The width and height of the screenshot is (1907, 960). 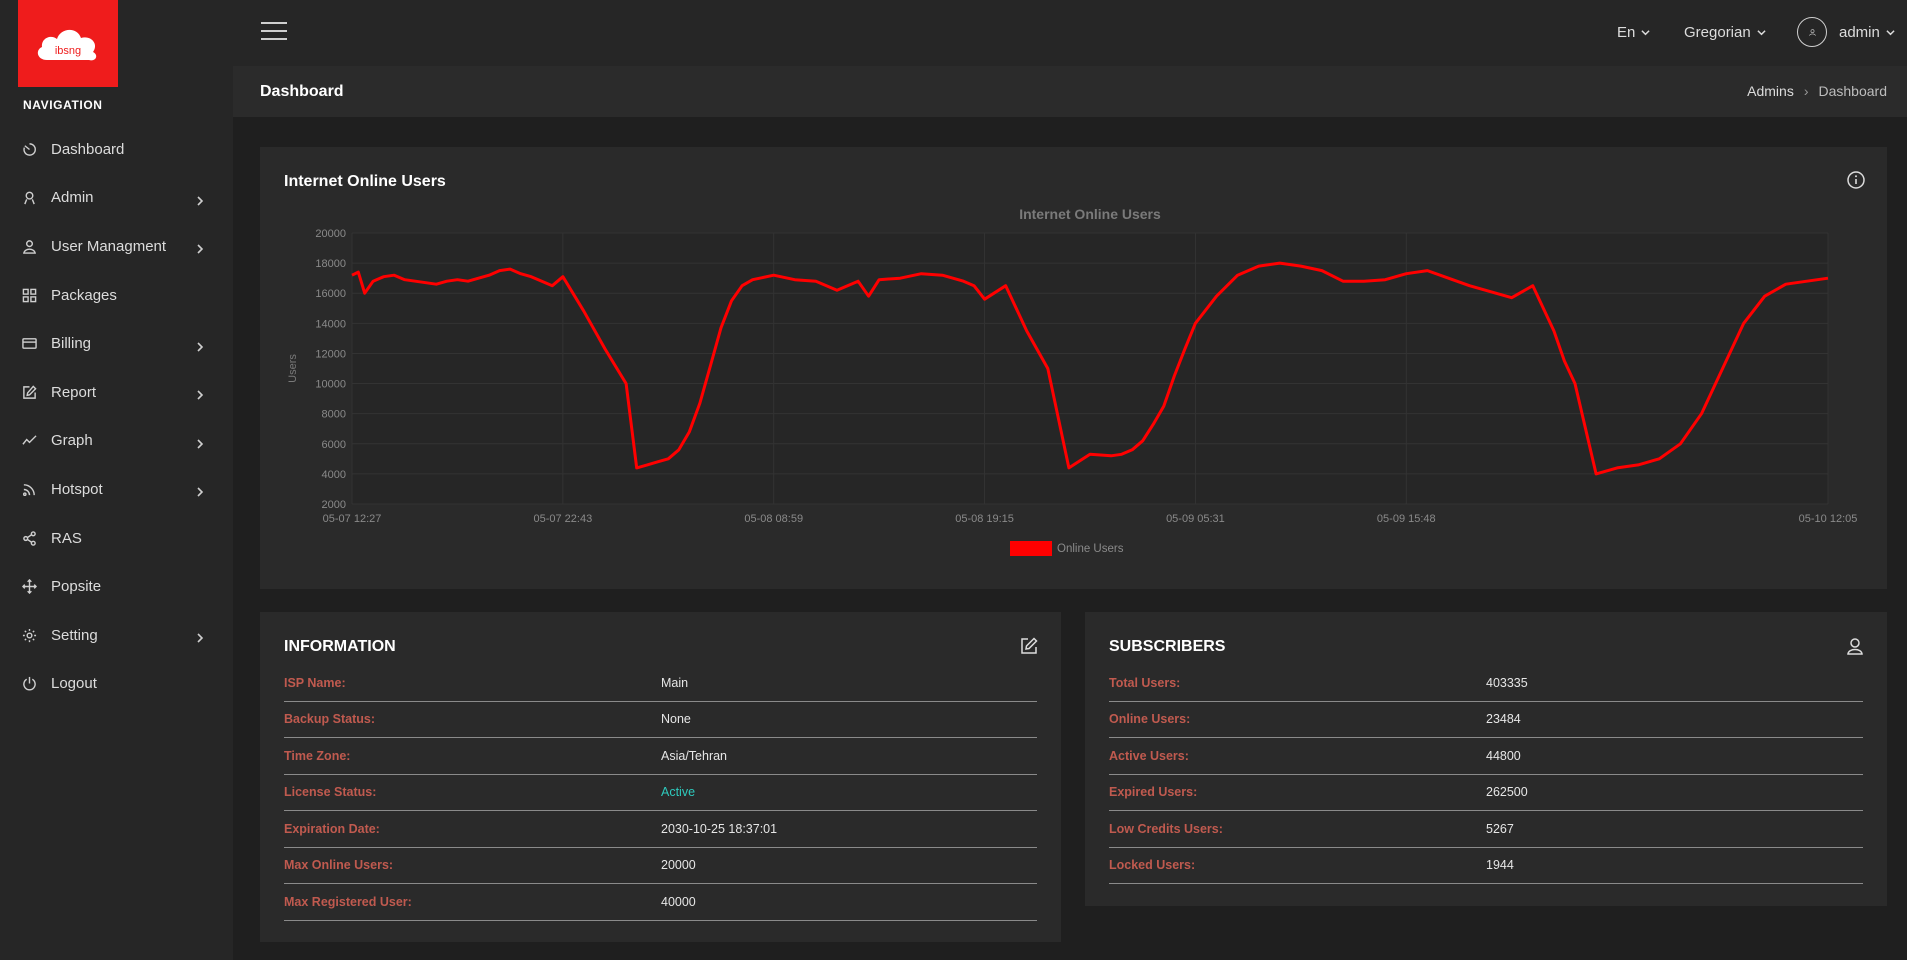 I want to click on kv-key: Total Users:, so click(x=1145, y=682).